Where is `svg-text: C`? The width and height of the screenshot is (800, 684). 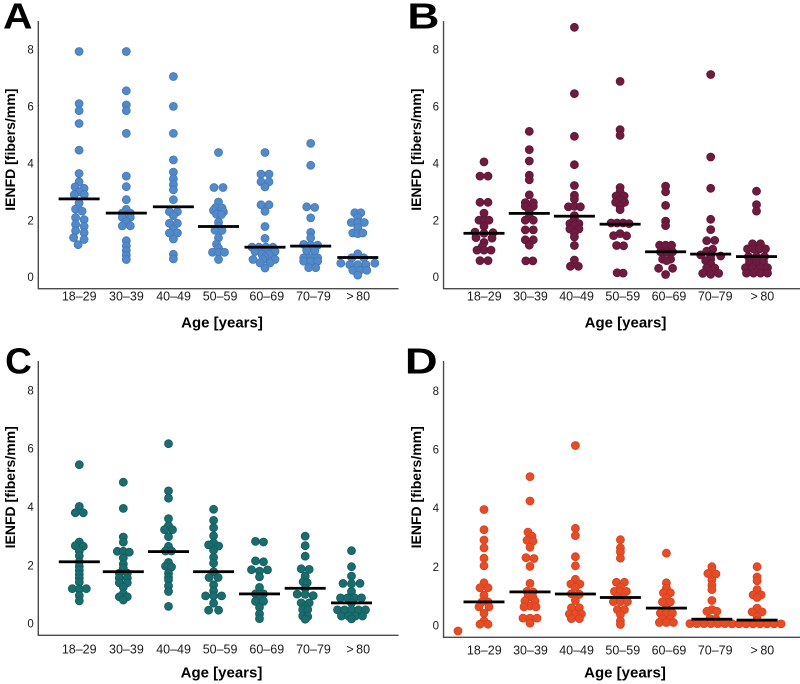
svg-text: C is located at coordinates (18, 361).